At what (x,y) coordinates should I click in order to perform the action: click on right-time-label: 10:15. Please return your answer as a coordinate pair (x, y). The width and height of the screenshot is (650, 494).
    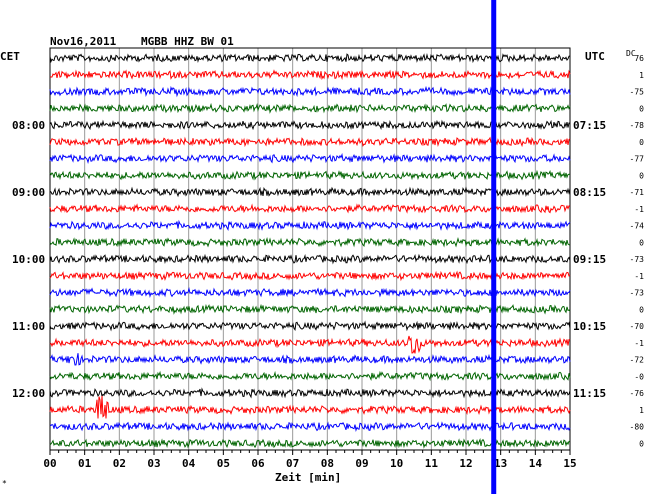
    Looking at the image, I should click on (589, 326).